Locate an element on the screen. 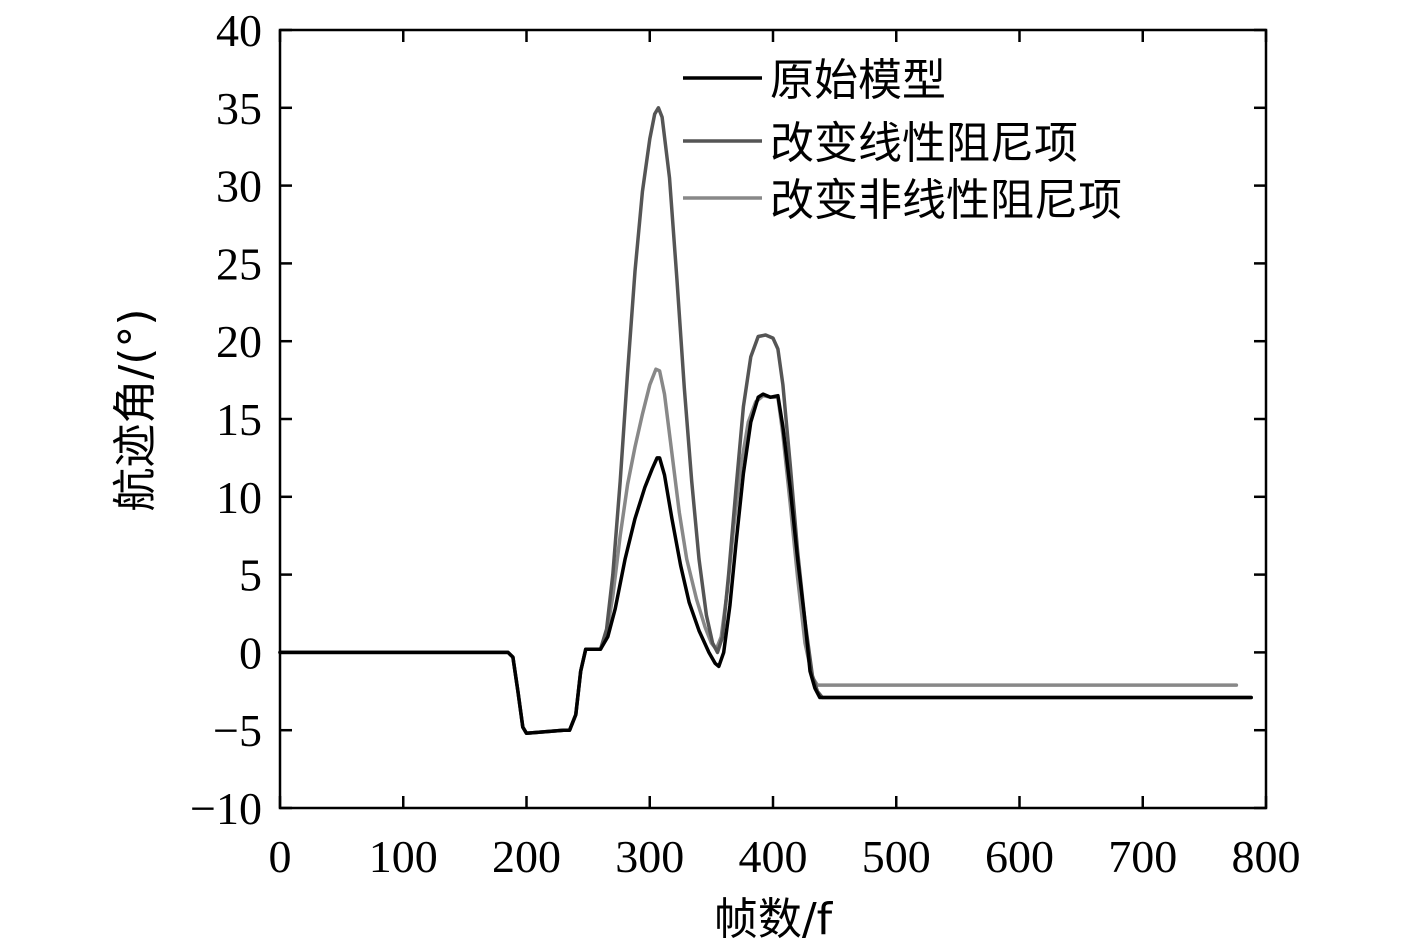 This screenshot has height=952, width=1417. y-tick-label: 0 is located at coordinates (250, 652).